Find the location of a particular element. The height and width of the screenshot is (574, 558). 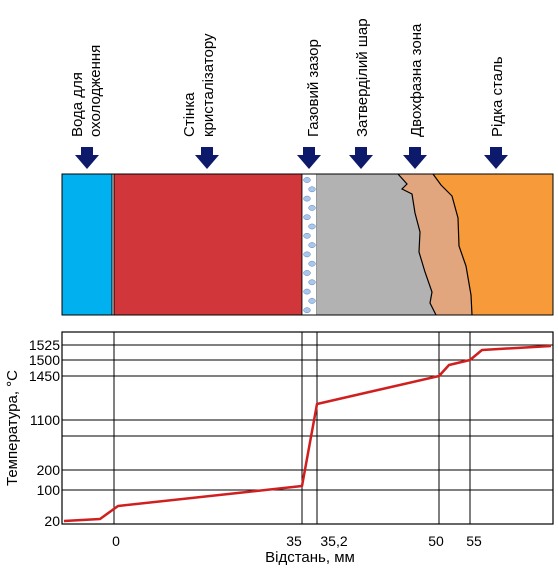

x-tick-label: 55 is located at coordinates (474, 541).